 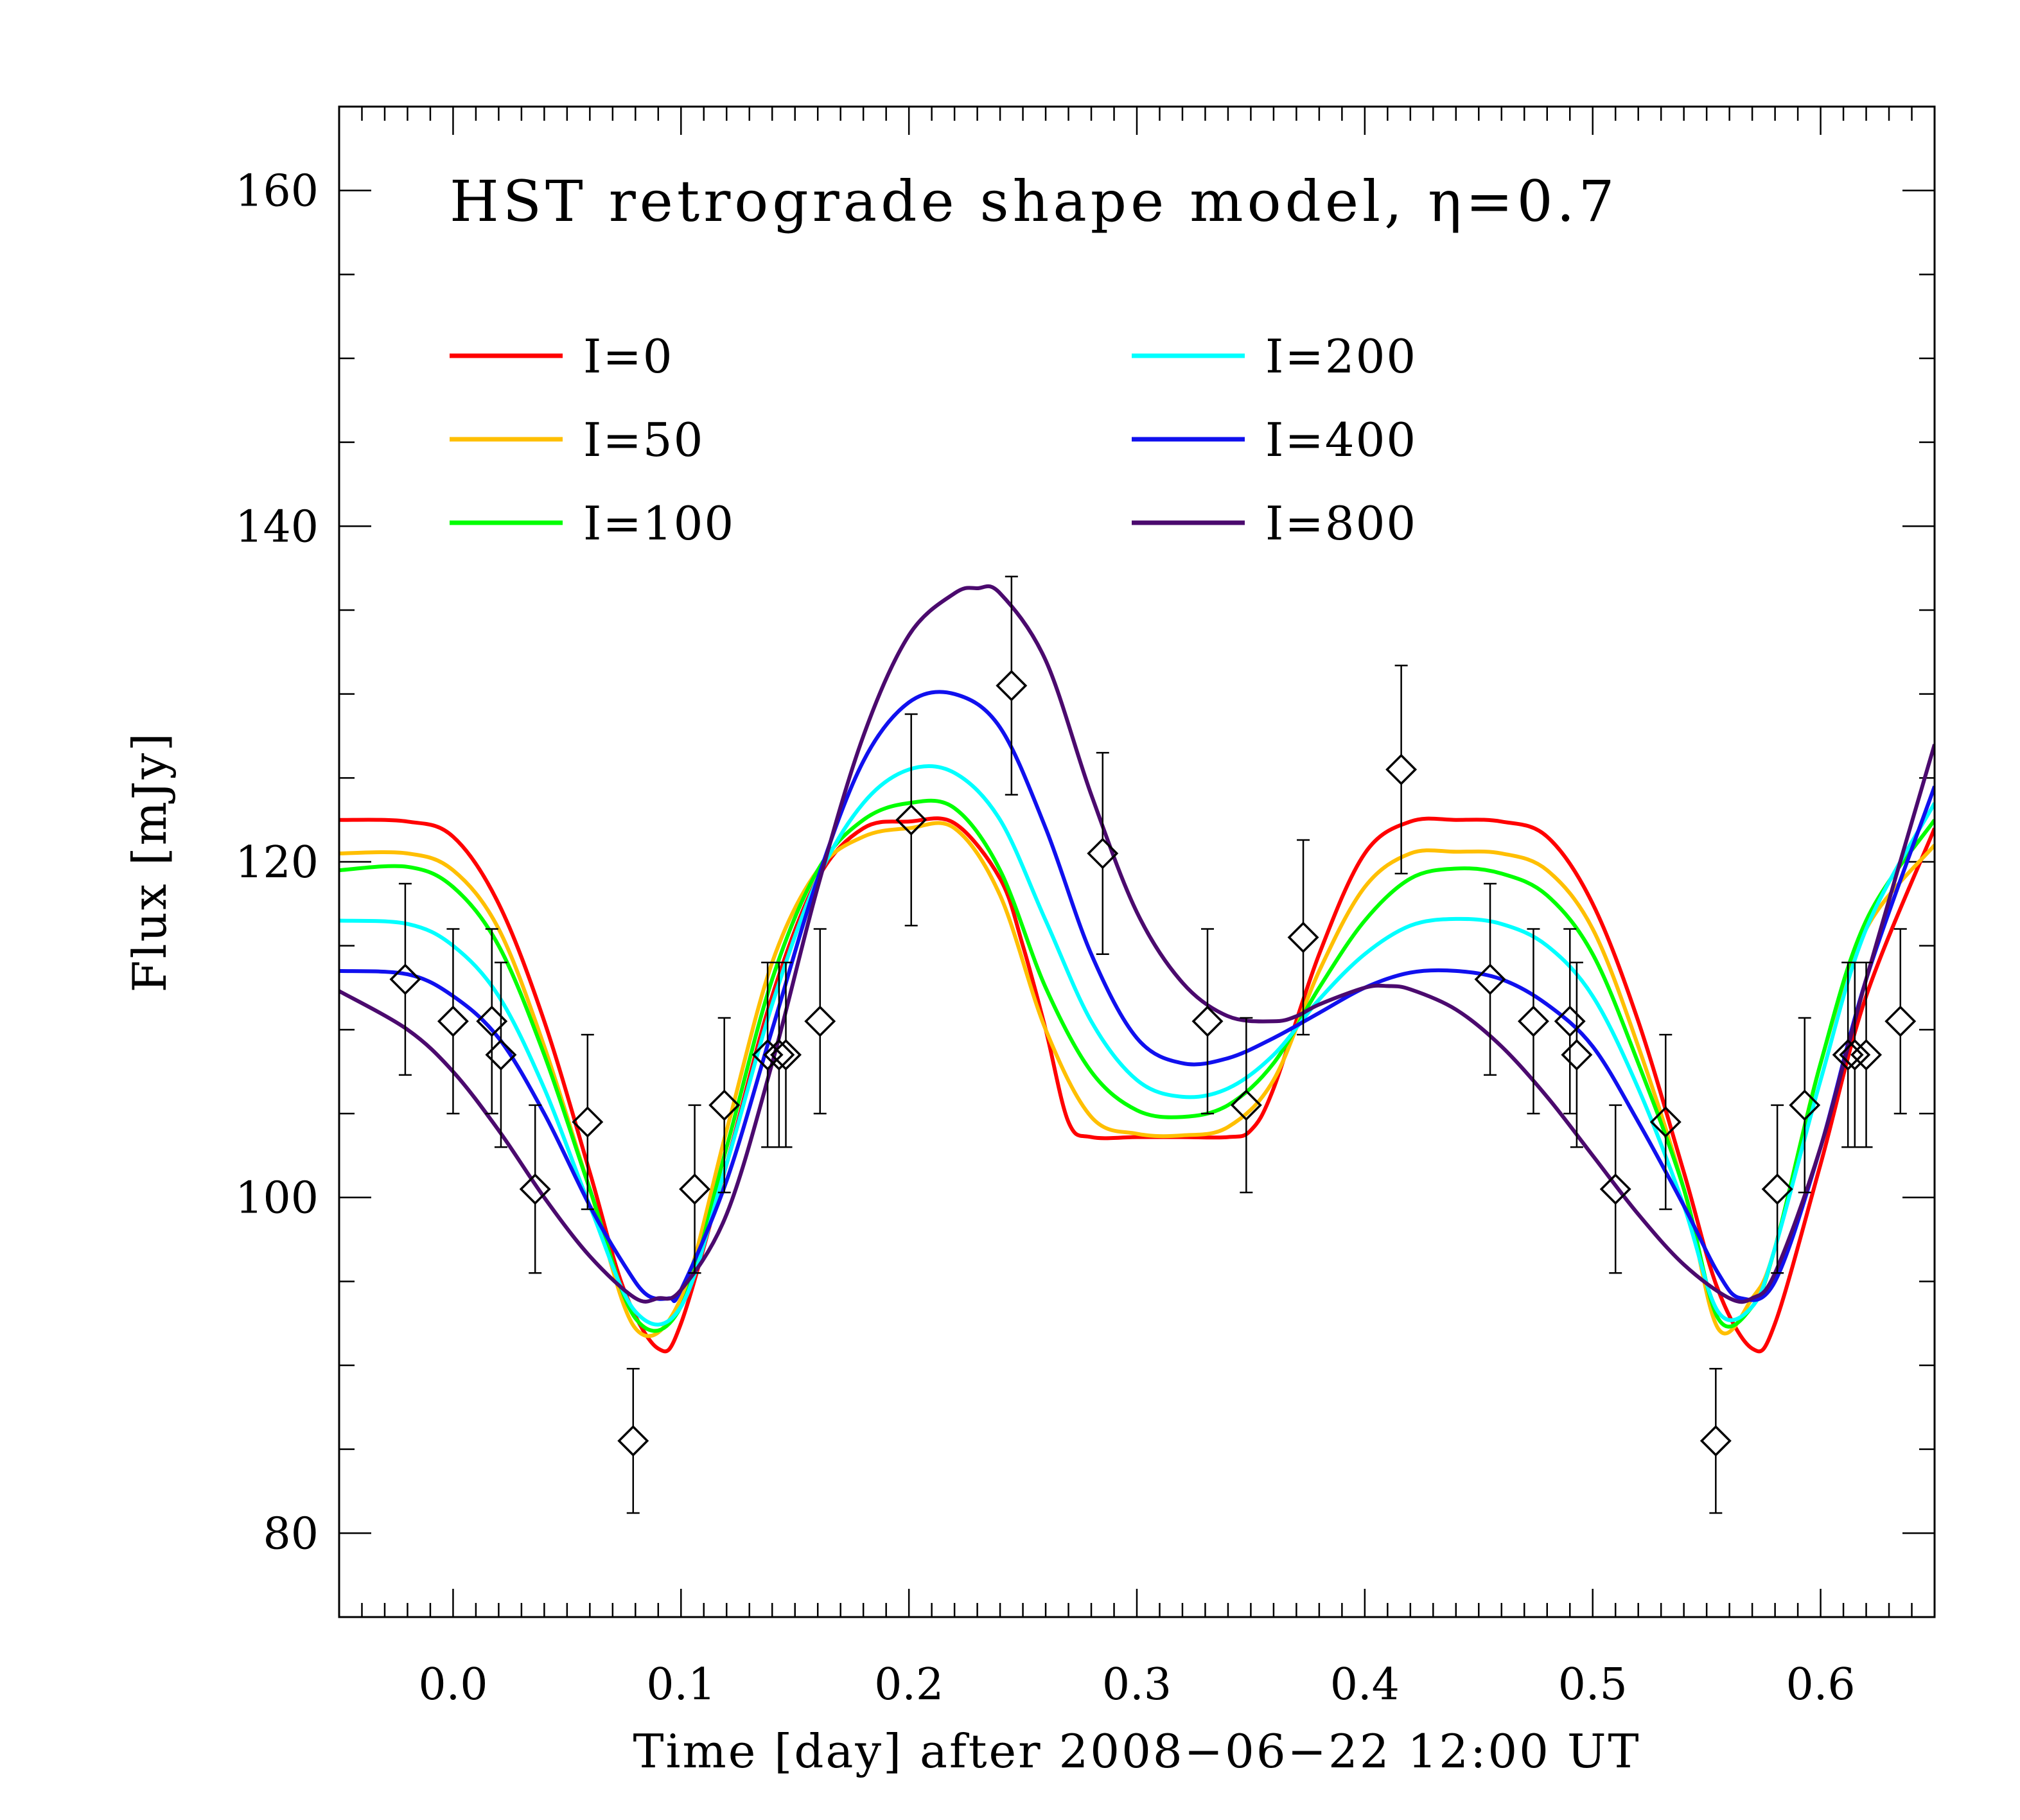 I want to click on x-tick-label: 0.2, so click(x=909, y=1684).